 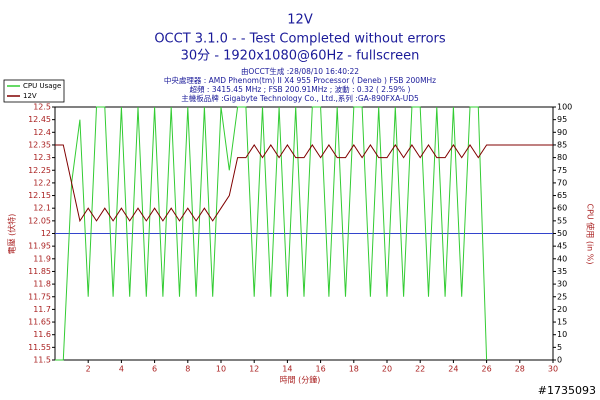 I want to click on y2-tick-label: 80, so click(x=562, y=157).